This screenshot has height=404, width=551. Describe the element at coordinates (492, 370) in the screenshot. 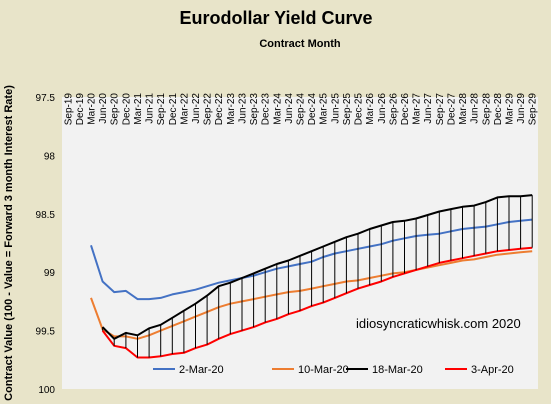

I see `legend-label: 3-Apr-20` at that location.